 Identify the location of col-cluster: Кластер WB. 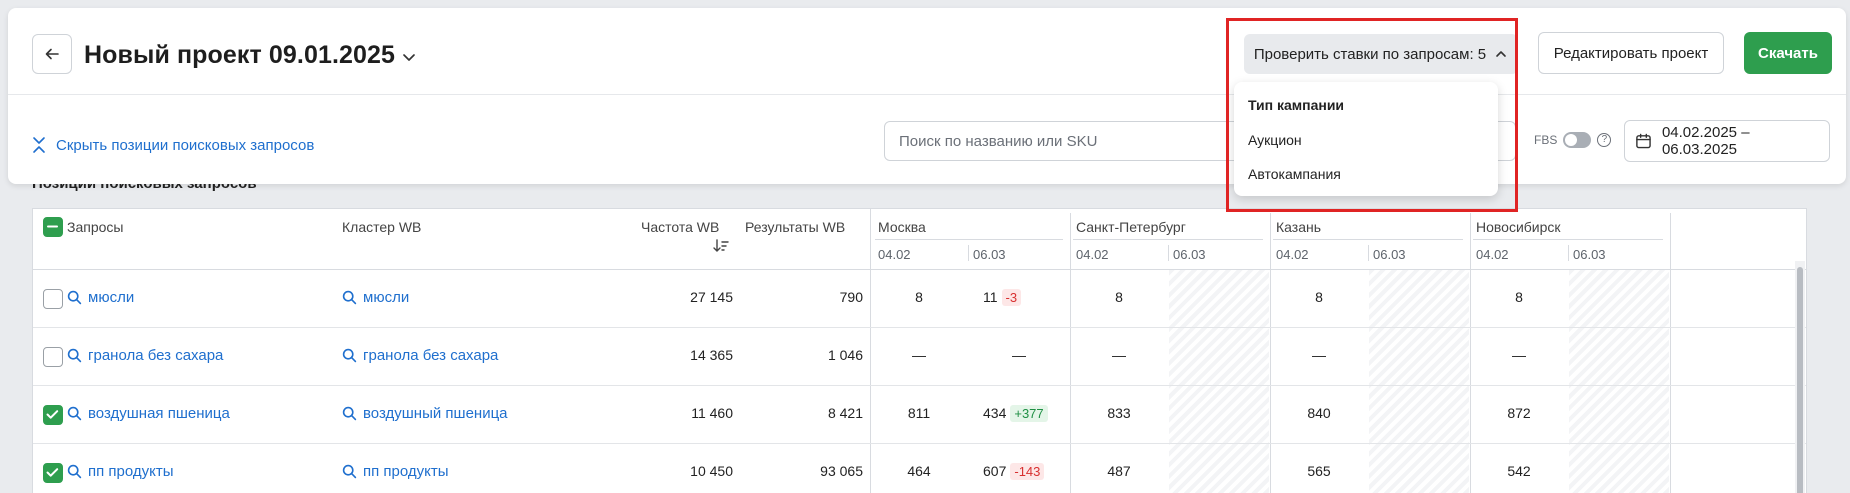
(382, 227).